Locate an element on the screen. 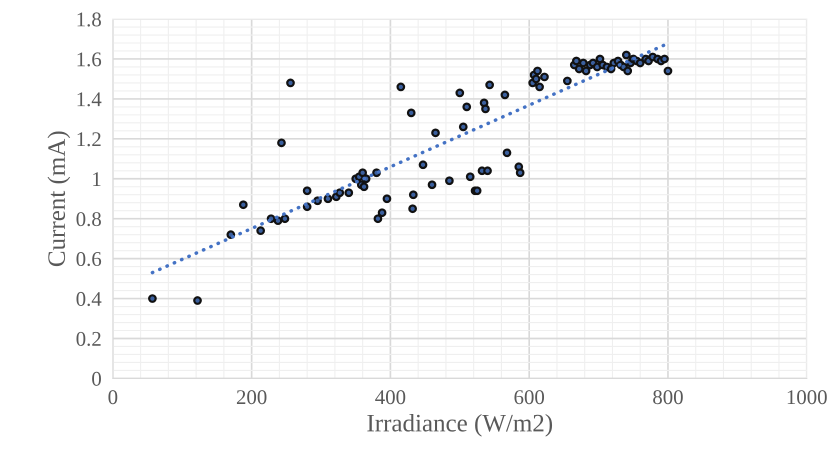  x-tick-label: 400 is located at coordinates (390, 397).